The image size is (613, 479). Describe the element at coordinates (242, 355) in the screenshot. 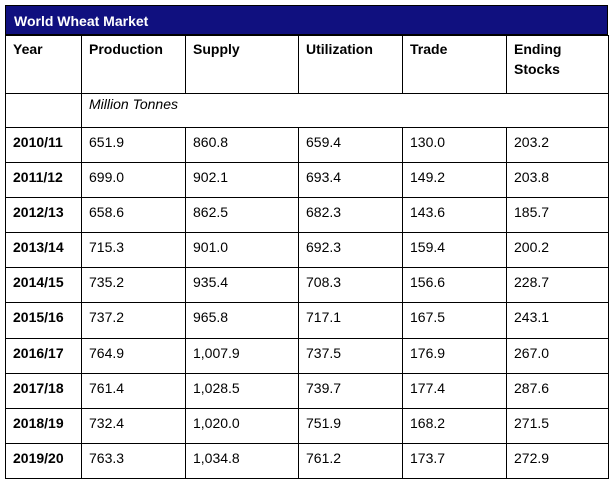

I see `cell-supply: 1,007.9` at that location.